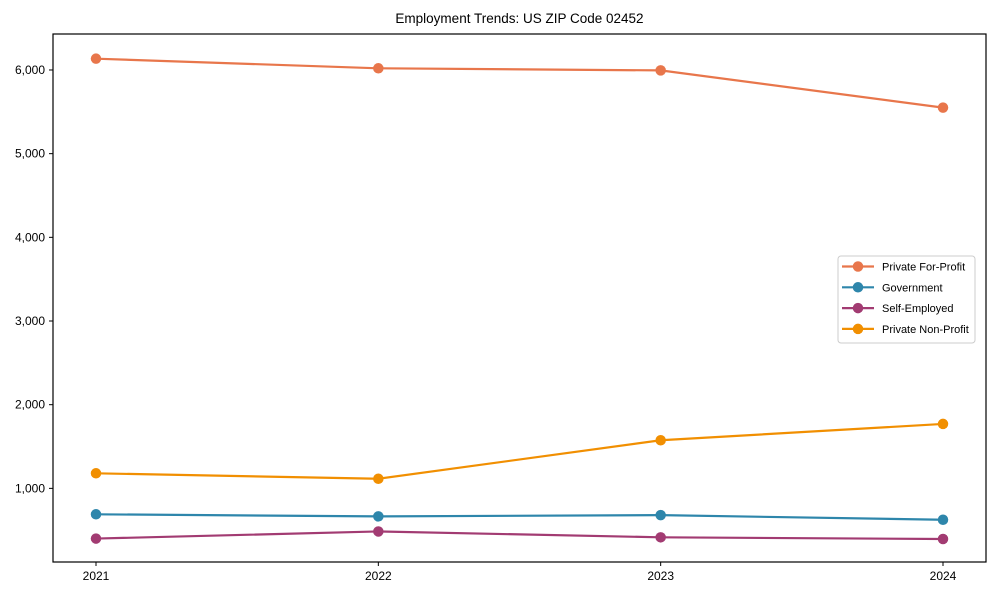 This screenshot has width=1000, height=600. What do you see at coordinates (30, 321) in the screenshot?
I see `y-tick-label: 3,000` at bounding box center [30, 321].